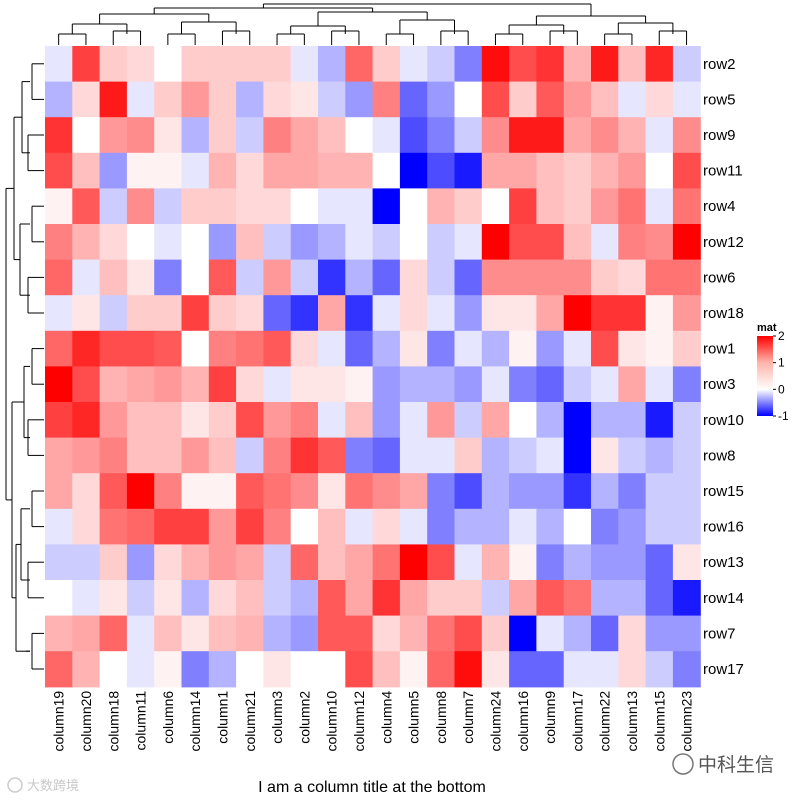  Describe the element at coordinates (723, 562) in the screenshot. I see `row-label: row13` at that location.